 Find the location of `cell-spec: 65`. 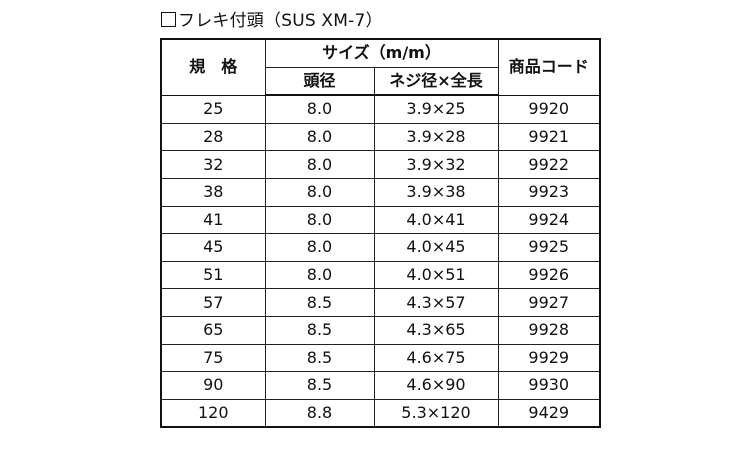

cell-spec: 65 is located at coordinates (213, 330).